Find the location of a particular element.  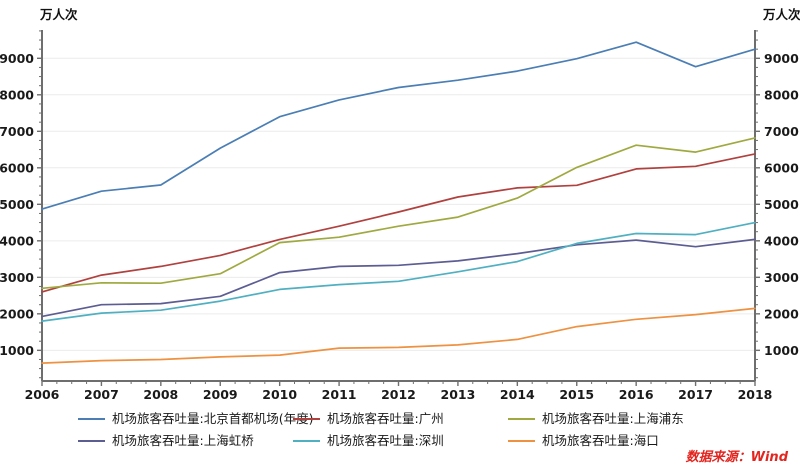

legend-item-haikou: 机场旅客吞吐量:海口 is located at coordinates (596, 440).